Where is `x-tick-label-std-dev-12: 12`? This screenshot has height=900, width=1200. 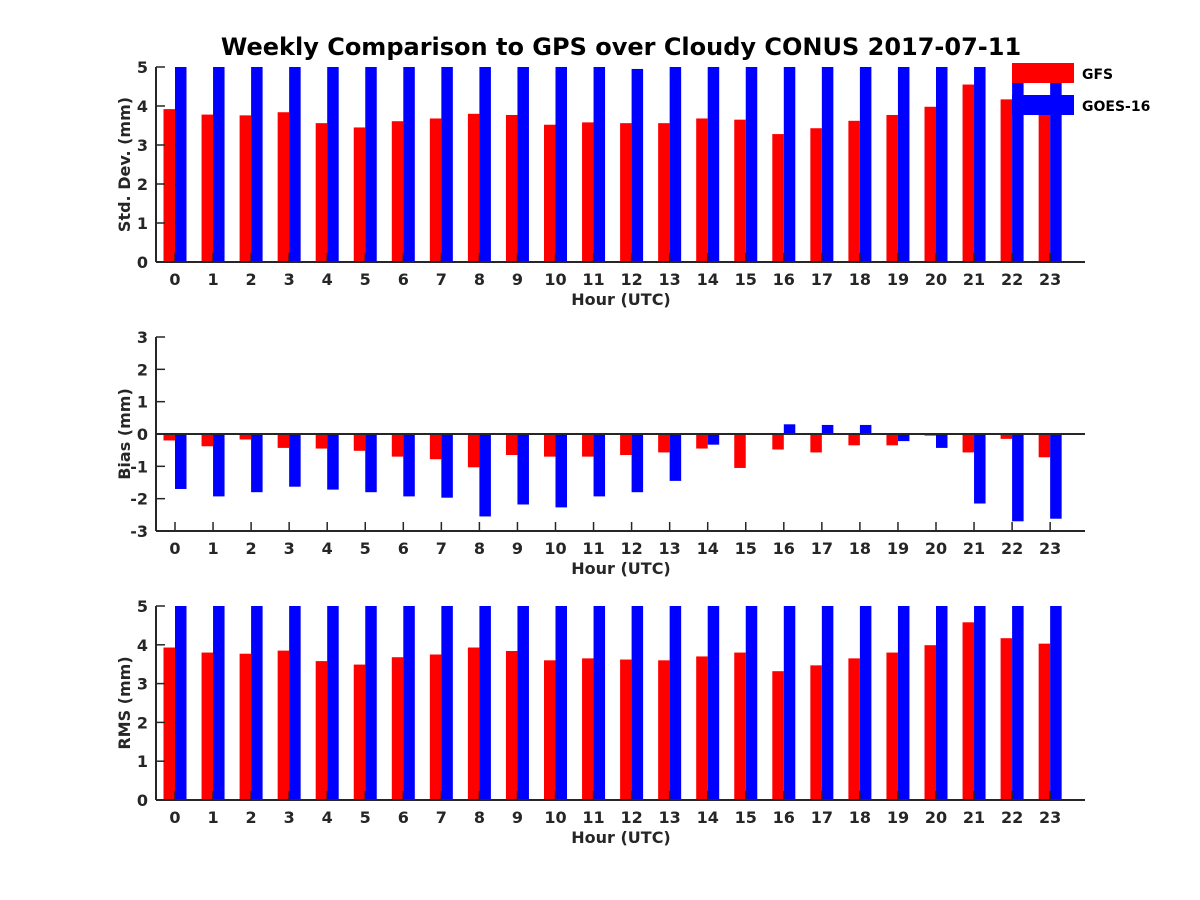
x-tick-label-std-dev-12: 12 is located at coordinates (631, 279).